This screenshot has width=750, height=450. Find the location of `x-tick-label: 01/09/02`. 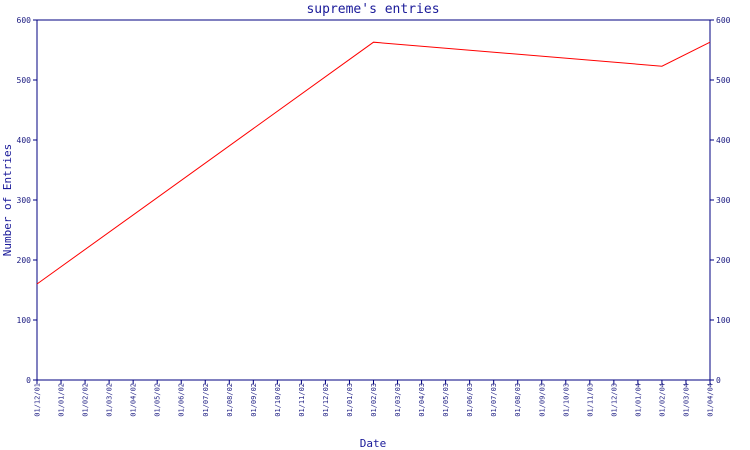

x-tick-label: 01/09/02 is located at coordinates (254, 400).